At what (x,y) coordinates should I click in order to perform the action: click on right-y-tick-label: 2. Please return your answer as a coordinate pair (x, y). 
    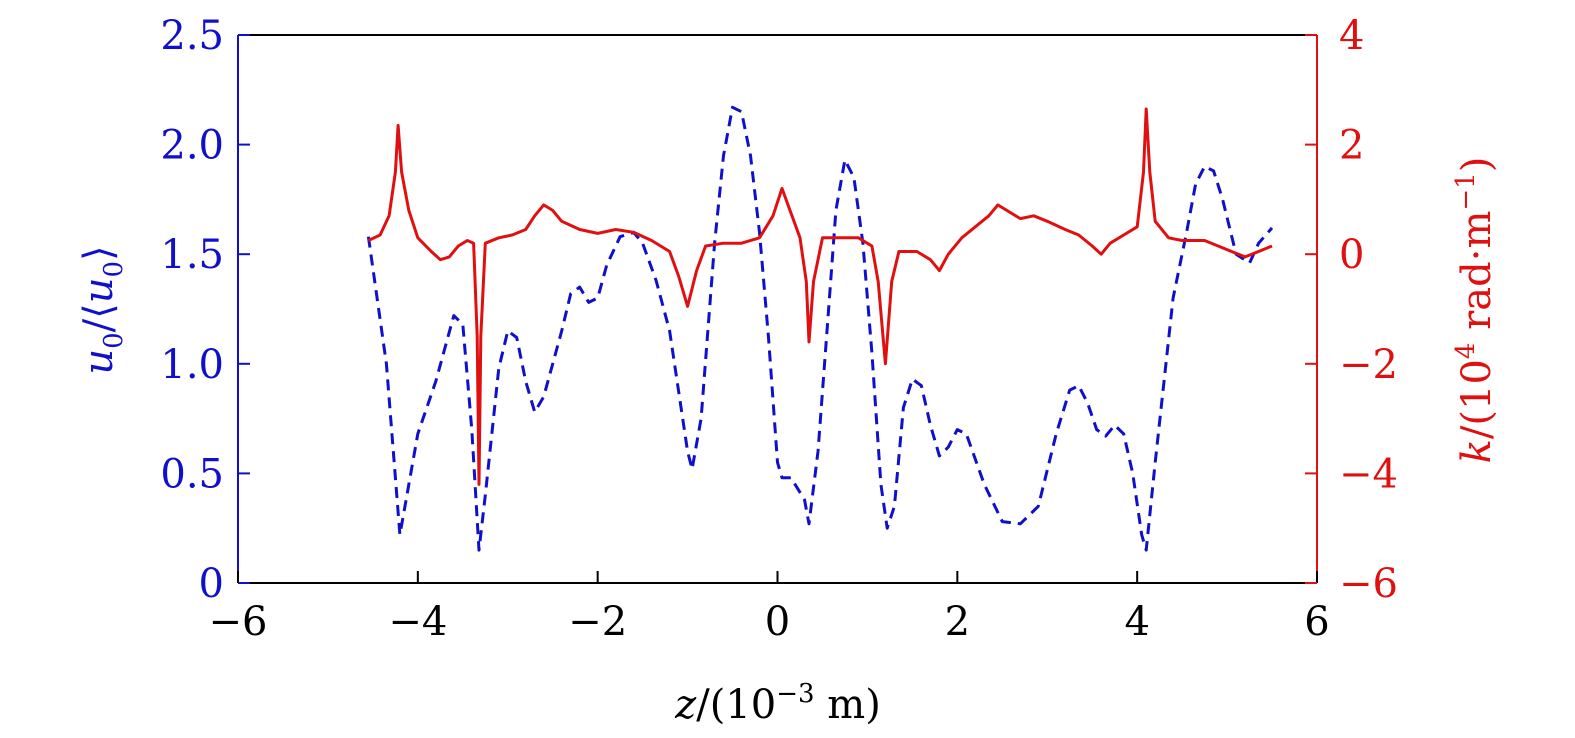
    Looking at the image, I should click on (1351, 146).